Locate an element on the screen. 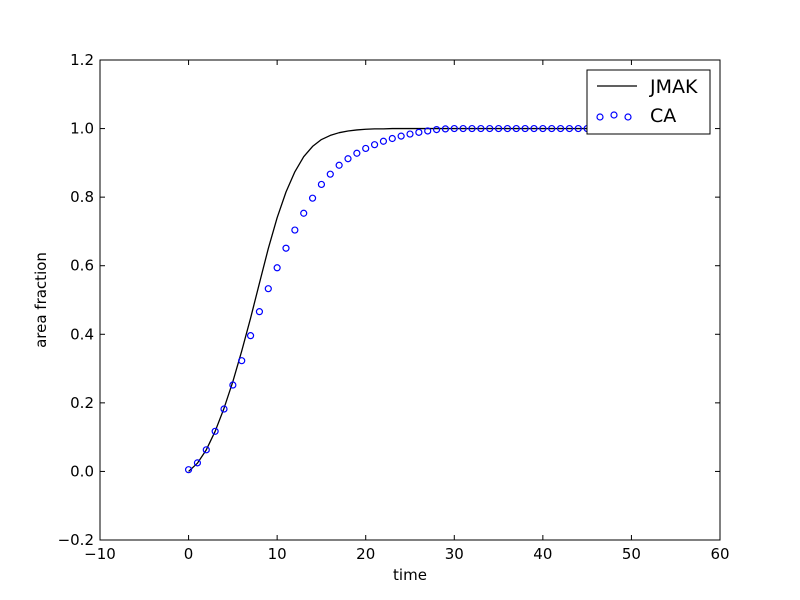 The width and height of the screenshot is (800, 600). y-tick-label: 0.6 is located at coordinates (82, 266).